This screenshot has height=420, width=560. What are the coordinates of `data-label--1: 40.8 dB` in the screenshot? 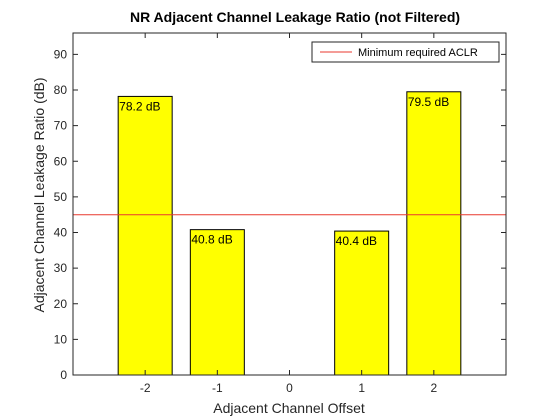 It's located at (211, 240).